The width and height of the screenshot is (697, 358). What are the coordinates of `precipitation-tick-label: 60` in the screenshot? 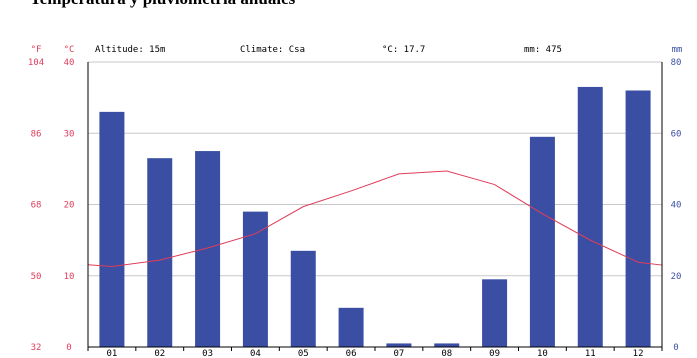 It's located at (676, 134).